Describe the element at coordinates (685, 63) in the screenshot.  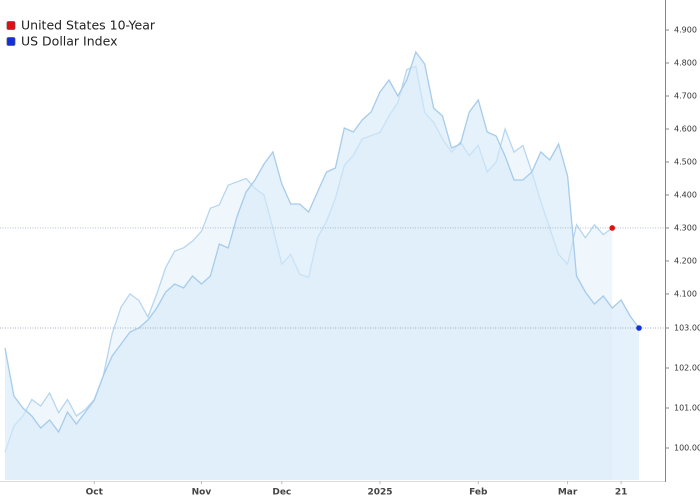
I see `y-tick-label: 4.800` at that location.